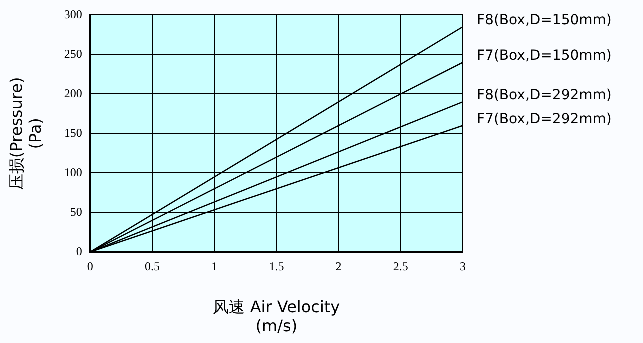 The width and height of the screenshot is (643, 343). What do you see at coordinates (276, 267) in the screenshot?
I see `x-tick-label: 1.5` at bounding box center [276, 267].